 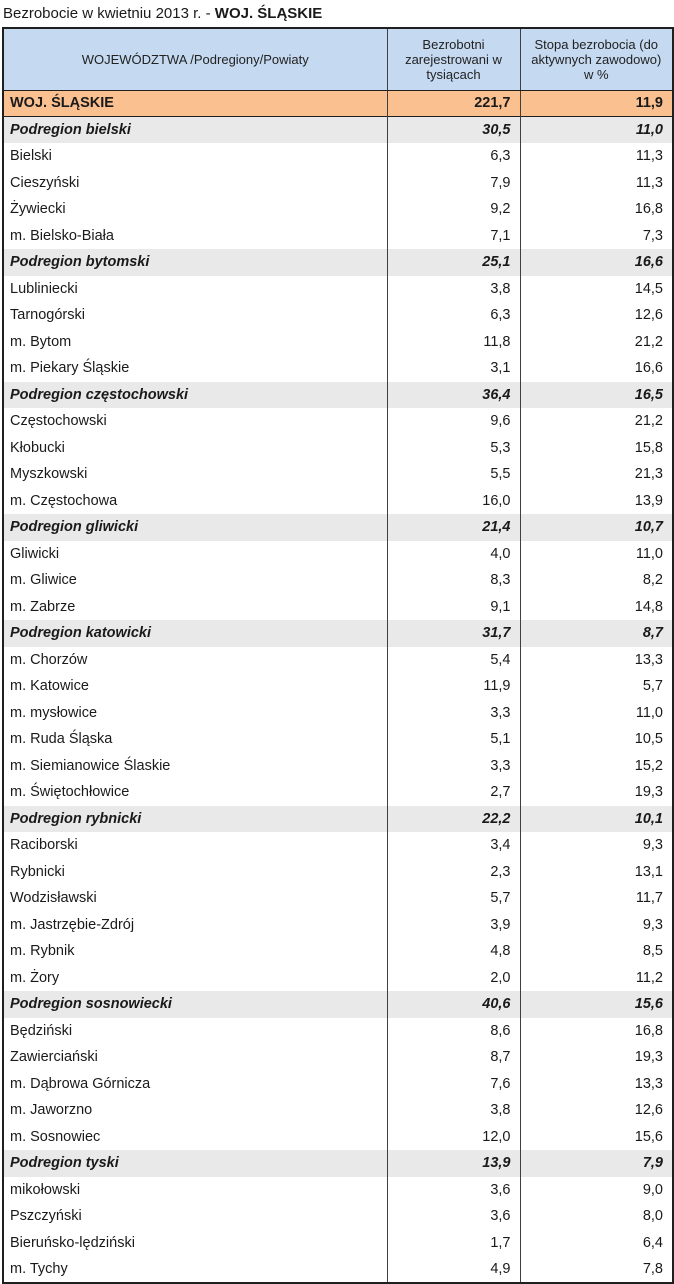 I want to click on cell-territory: Podregion sosnowiecki, so click(x=91, y=1004).